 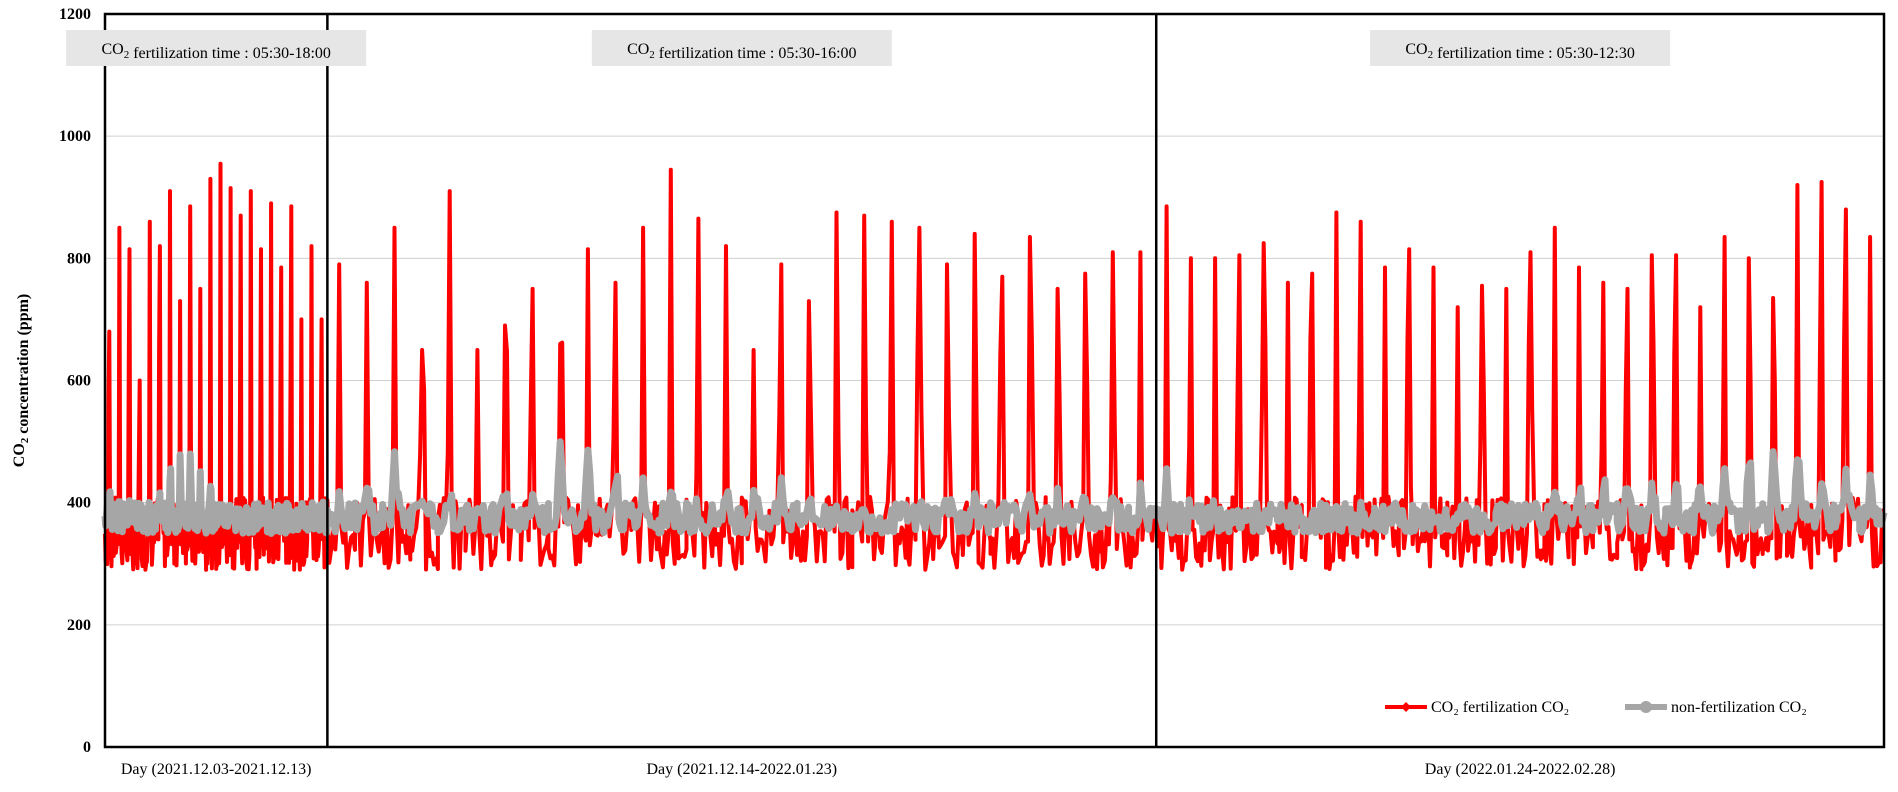 What do you see at coordinates (1646, 707) in the screenshot?
I see `legend-marker-circle` at bounding box center [1646, 707].